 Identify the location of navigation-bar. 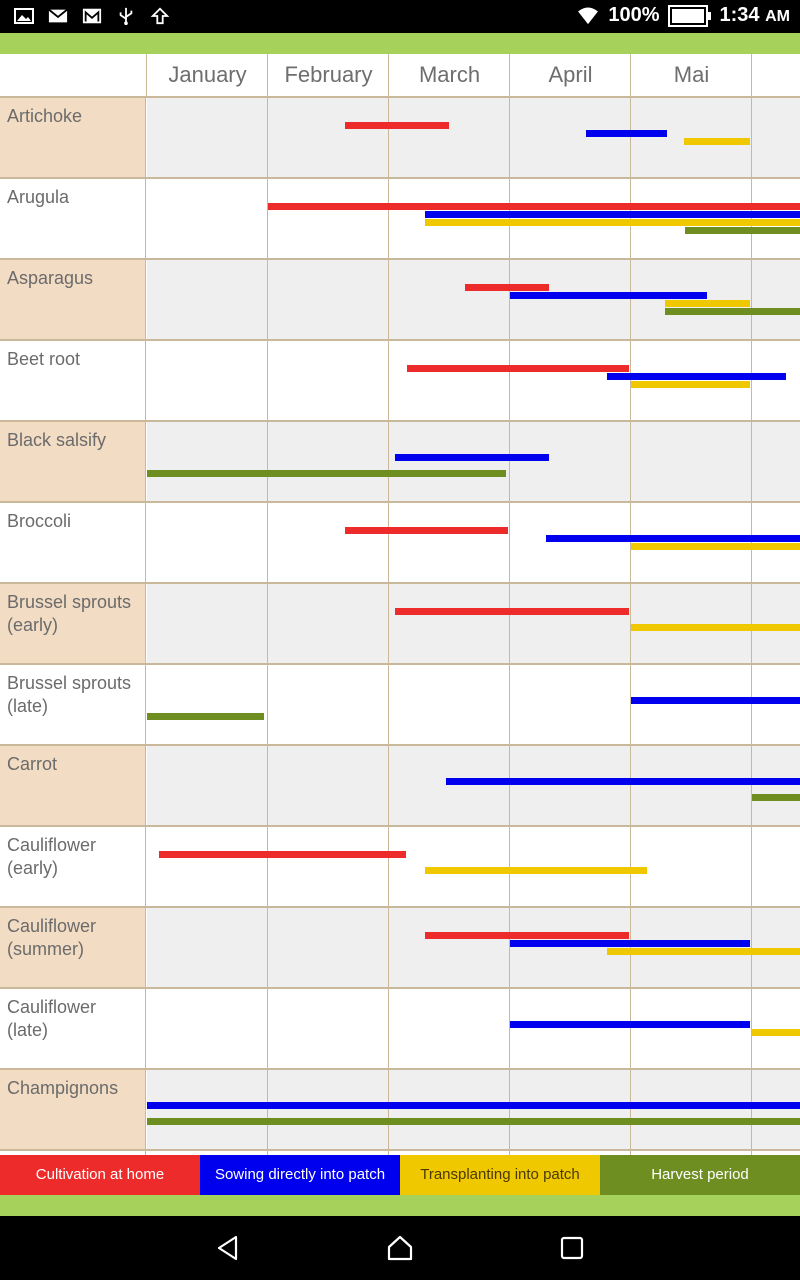
(400, 1248).